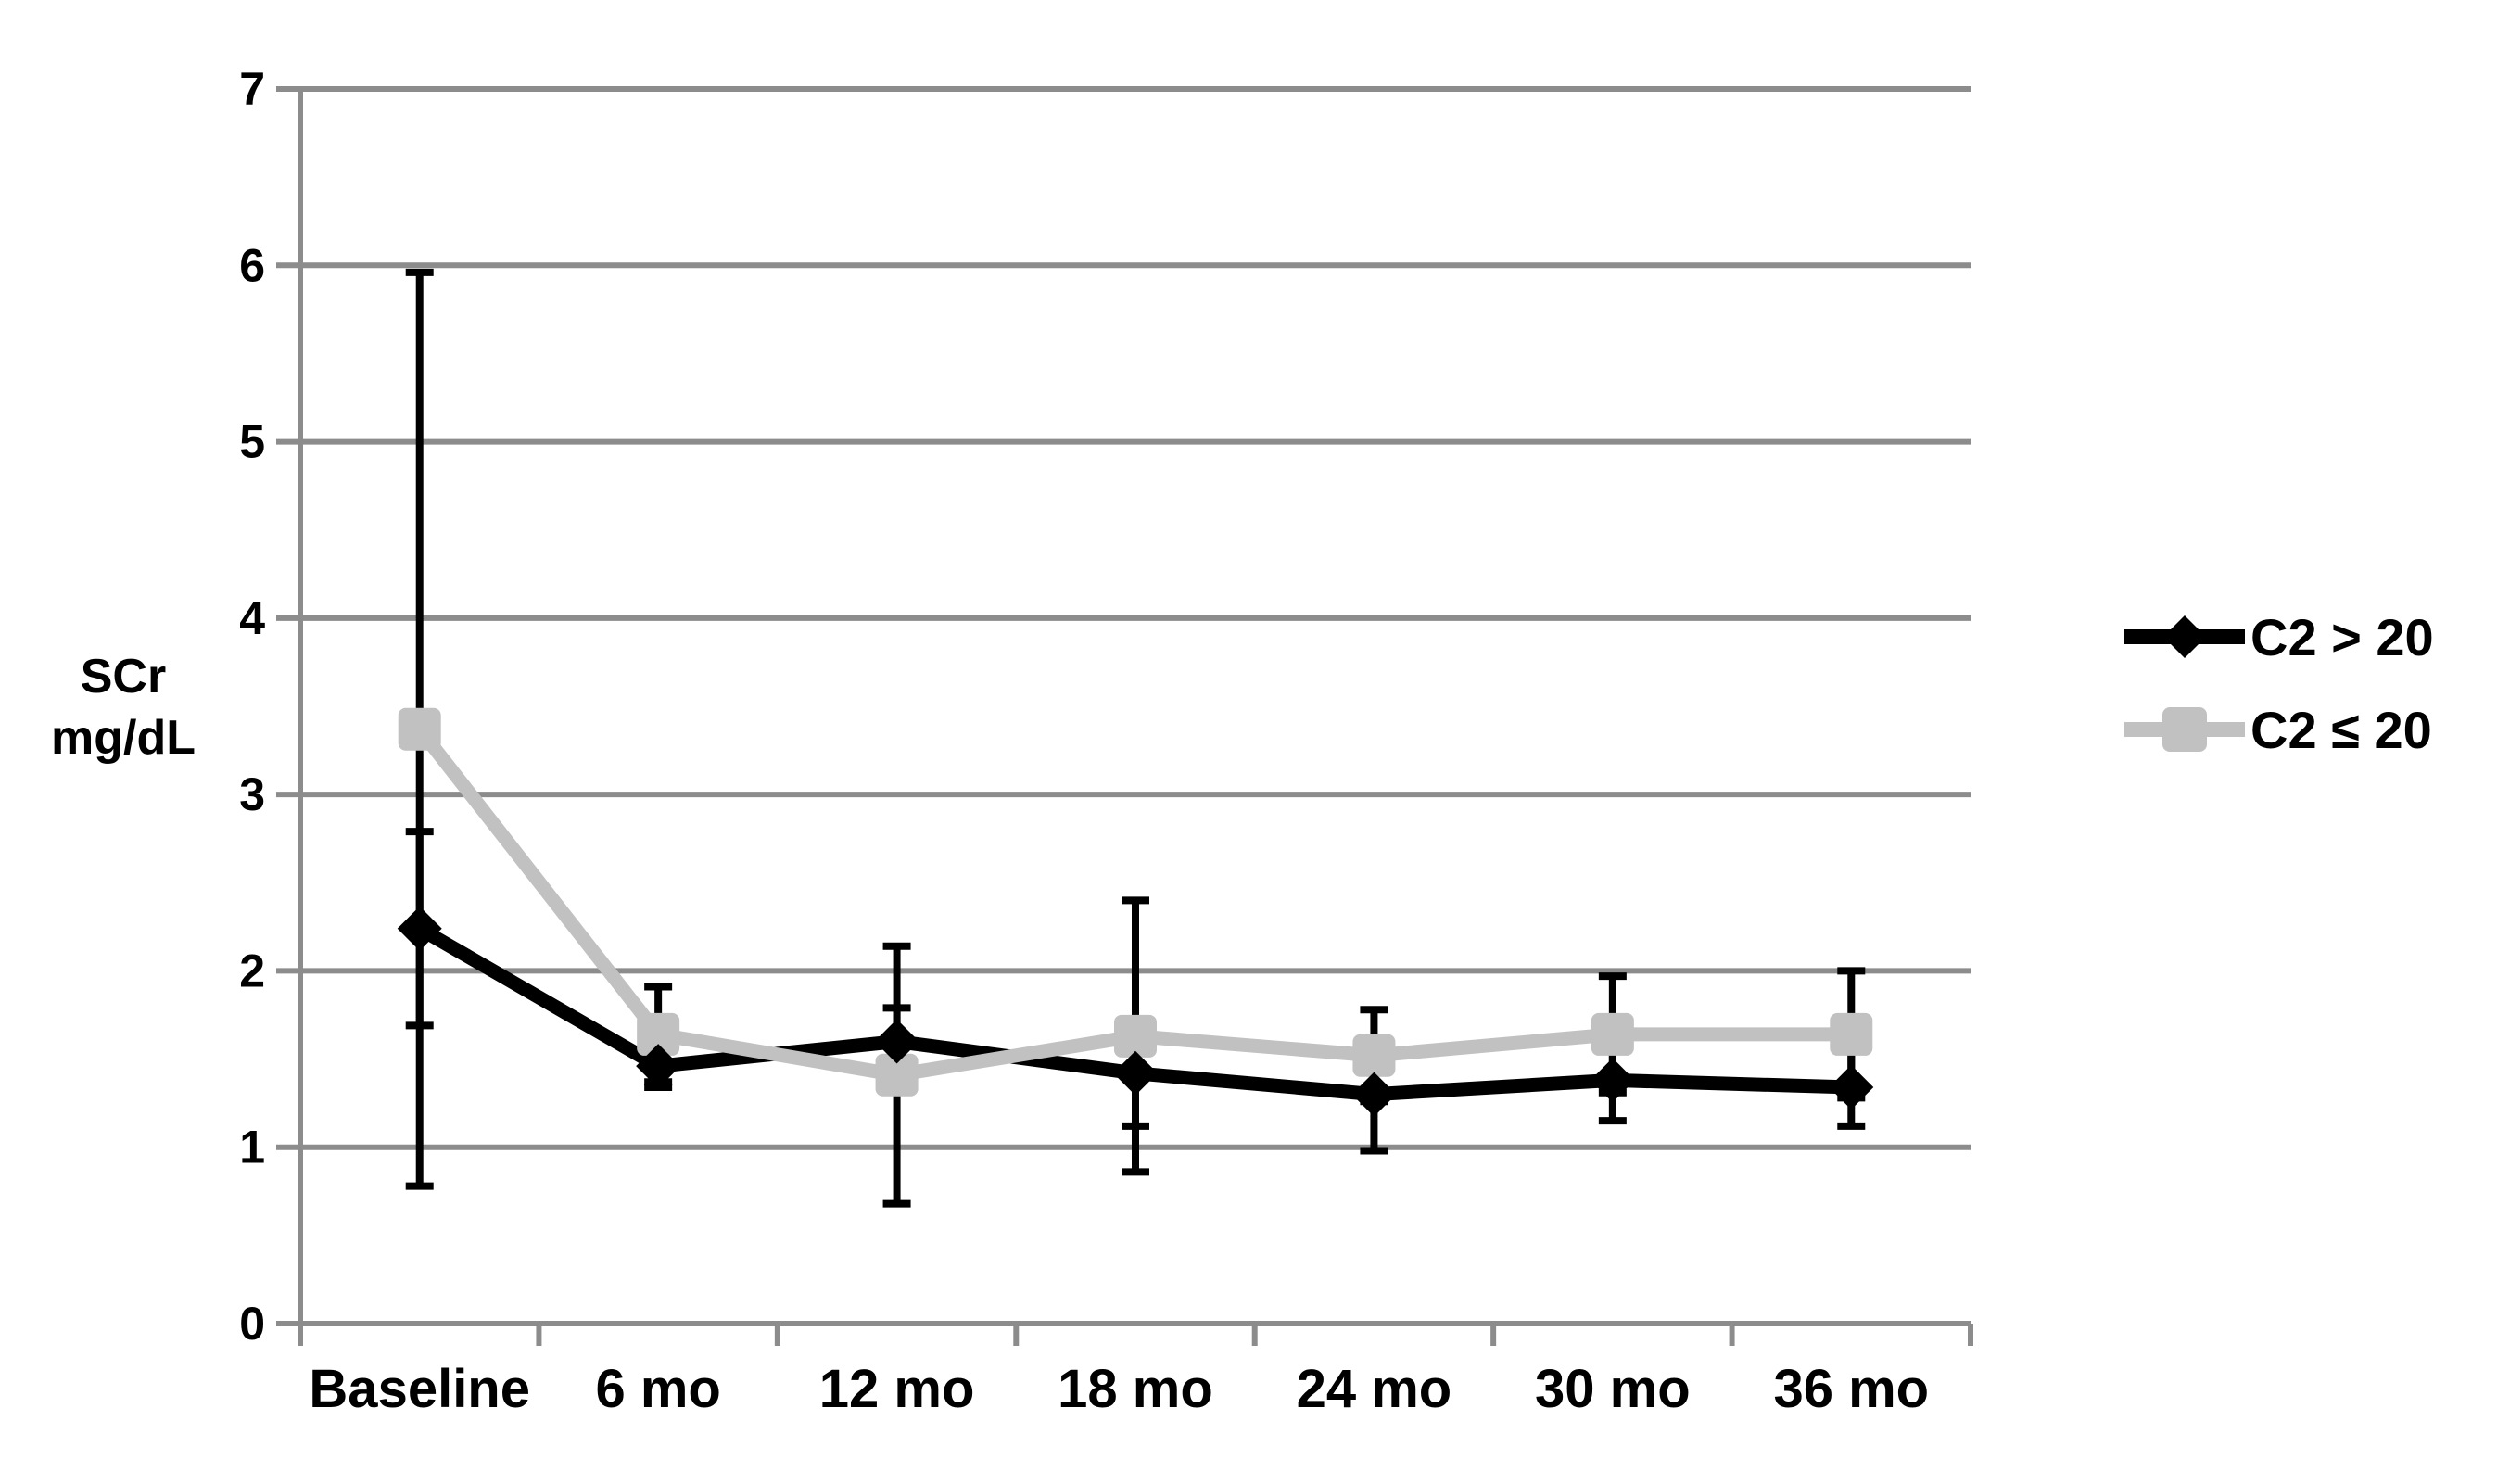 The height and width of the screenshot is (1484, 2497). What do you see at coordinates (252, 265) in the screenshot?
I see `y-tick-label: 6` at bounding box center [252, 265].